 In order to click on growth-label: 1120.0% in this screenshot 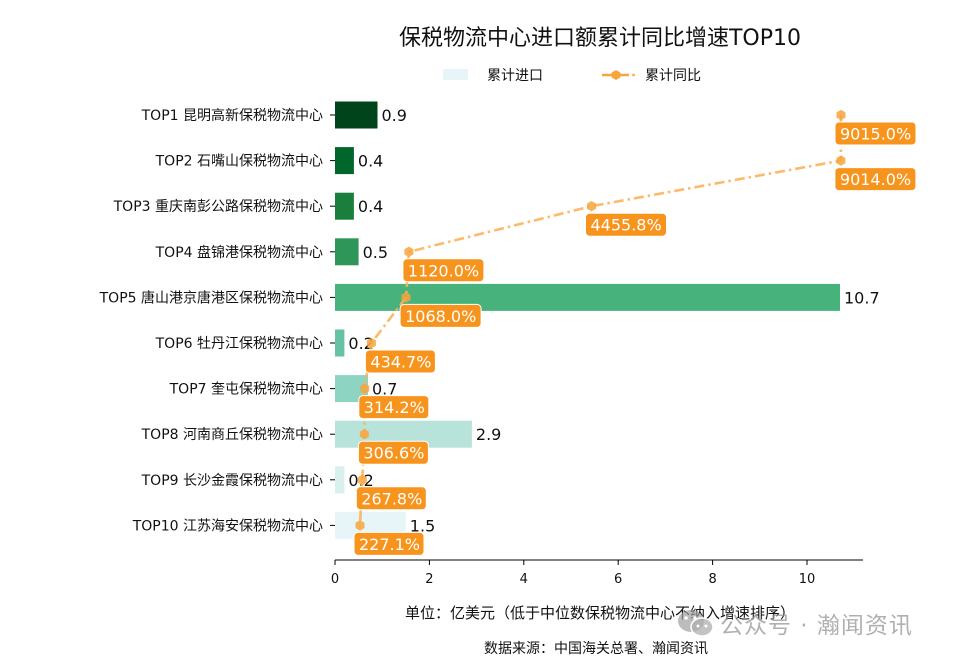, I will do `click(443, 270)`.